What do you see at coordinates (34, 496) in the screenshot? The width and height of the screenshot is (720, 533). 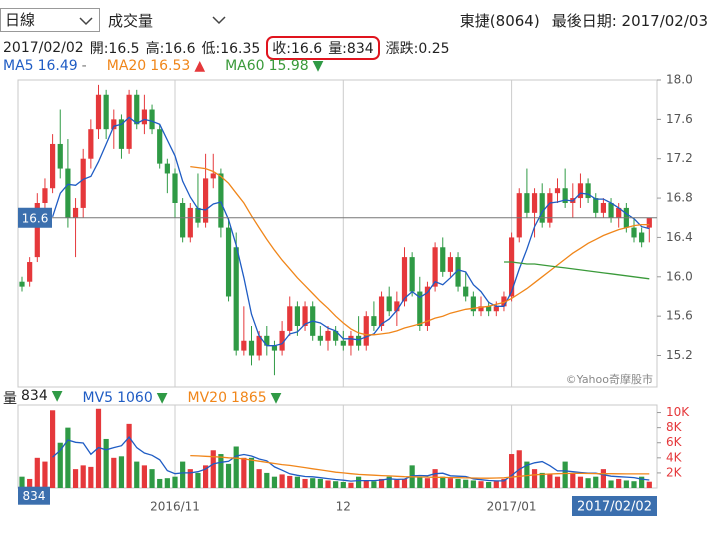 I see `last-volume-label: 834` at bounding box center [34, 496].